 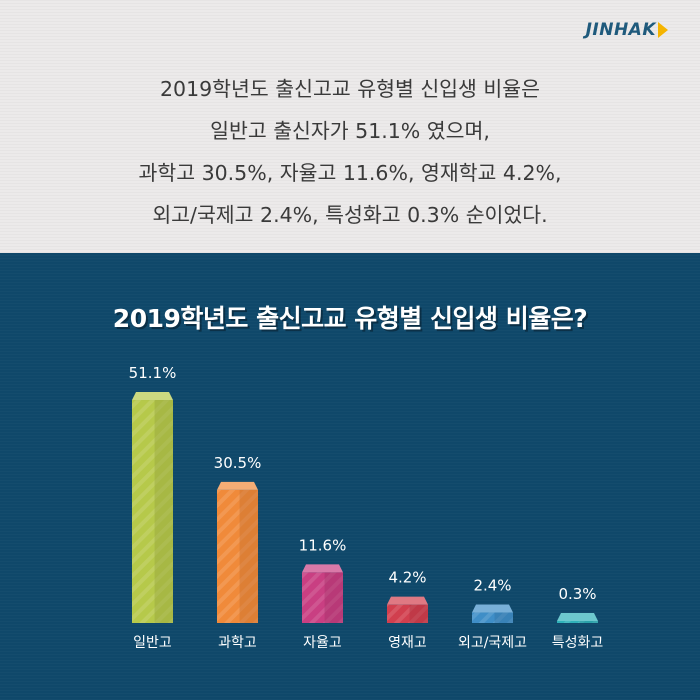 What do you see at coordinates (578, 643) in the screenshot?
I see `bar-category-label: 특성화고` at bounding box center [578, 643].